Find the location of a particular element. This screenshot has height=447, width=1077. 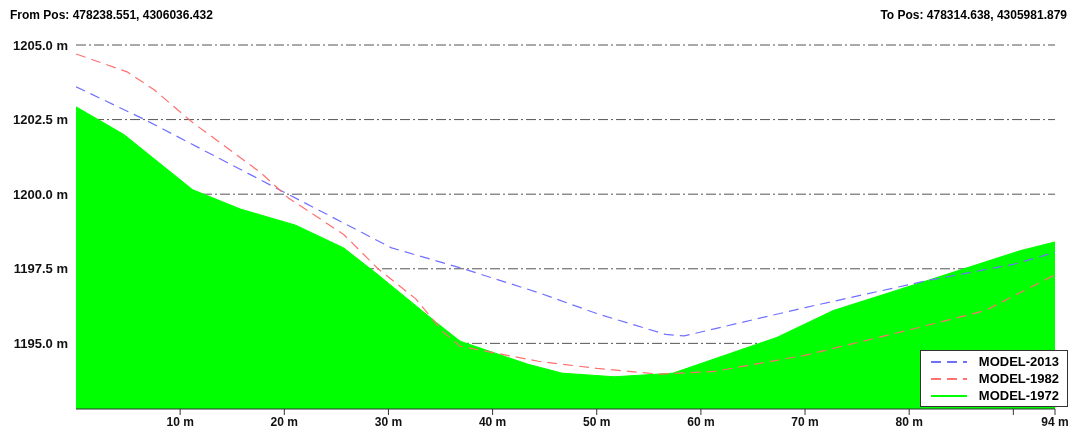

x-tick-label: 50 m is located at coordinates (597, 421).